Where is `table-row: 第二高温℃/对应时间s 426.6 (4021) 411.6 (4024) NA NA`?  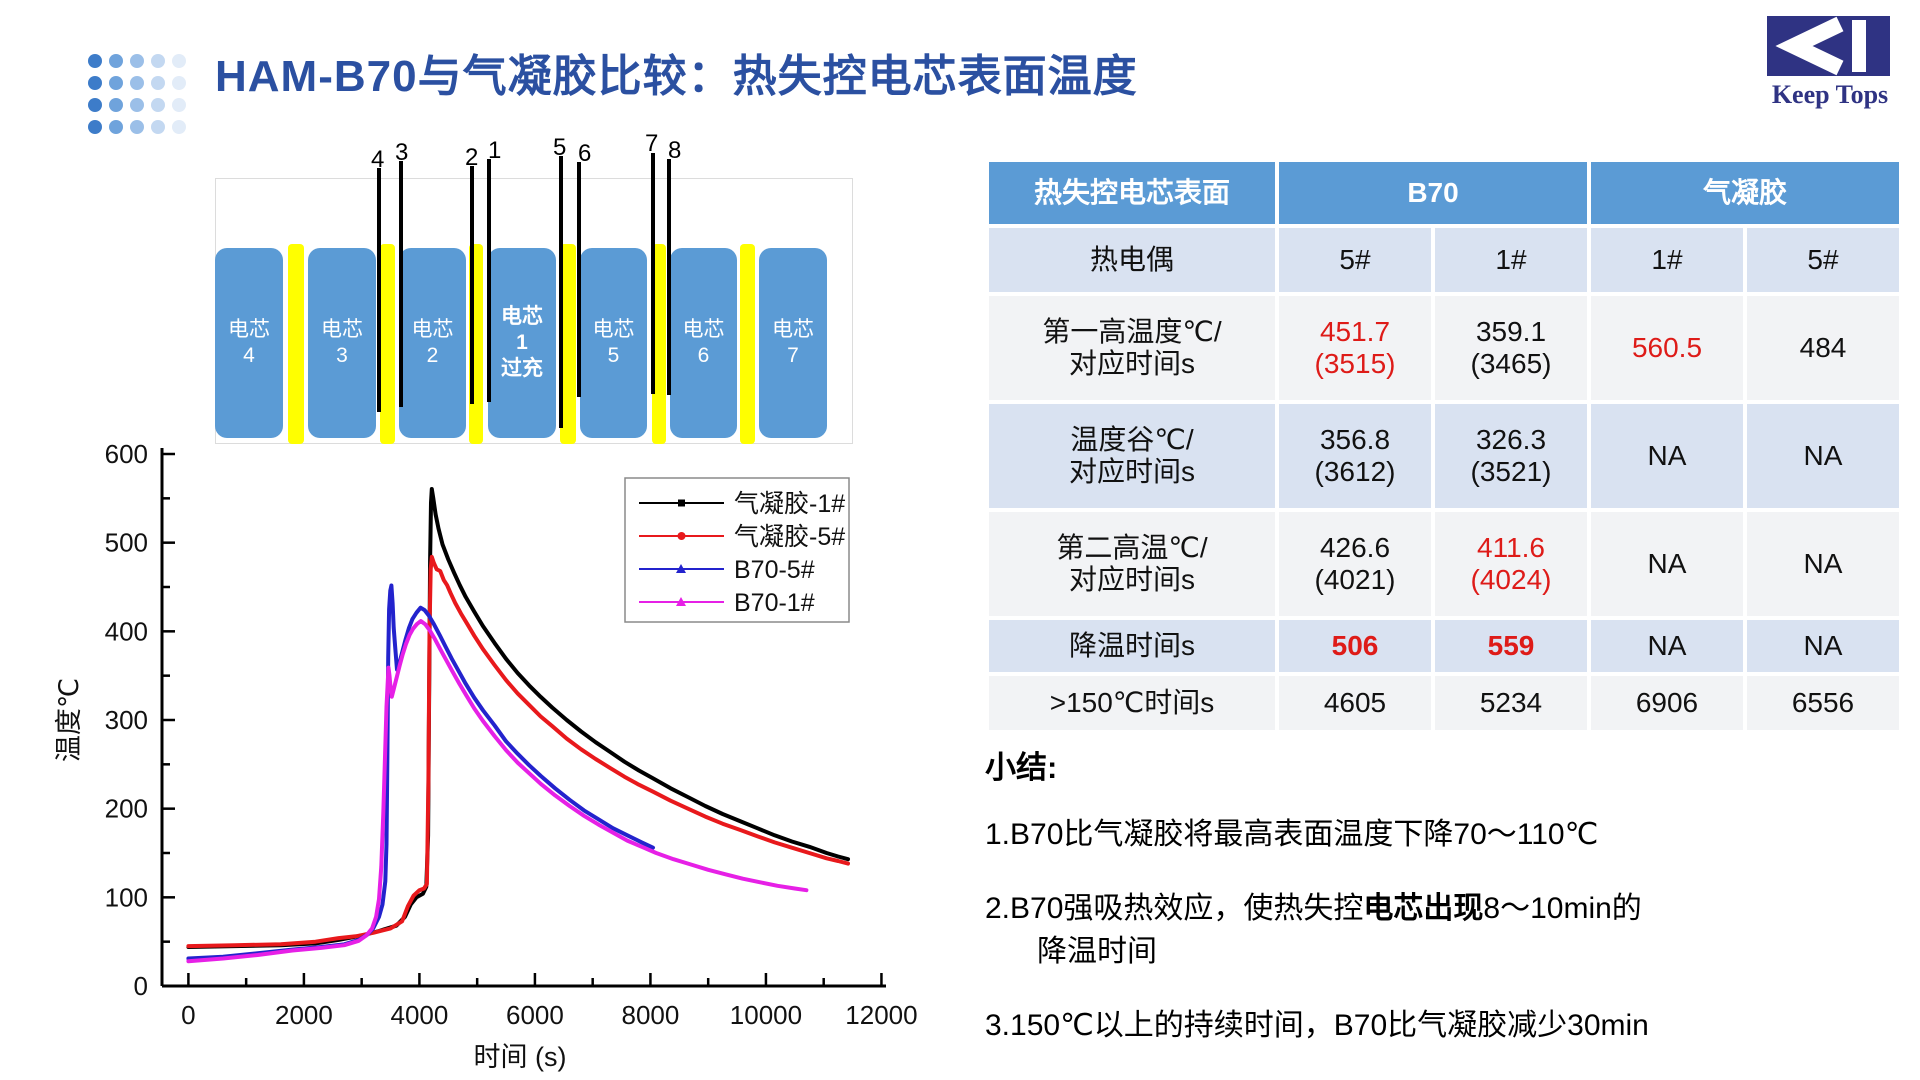
table-row: 第二高温℃/对应时间s 426.6 (4021) 411.6 (4024) NA NA is located at coordinates (1444, 564).